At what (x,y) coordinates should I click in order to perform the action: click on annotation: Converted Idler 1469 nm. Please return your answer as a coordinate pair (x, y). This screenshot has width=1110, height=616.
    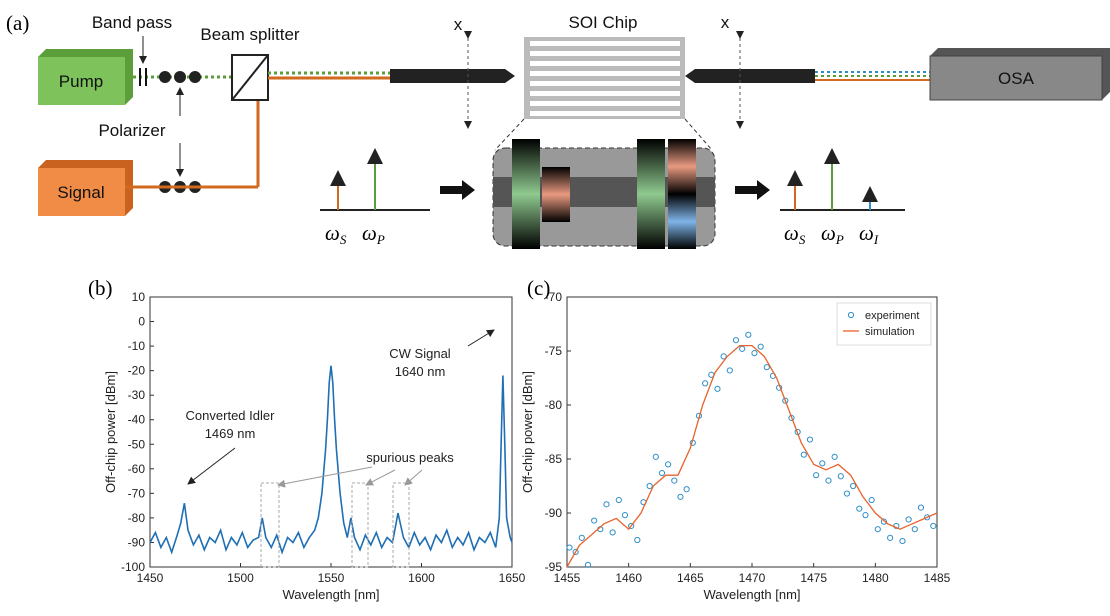
    Looking at the image, I should click on (231, 424).